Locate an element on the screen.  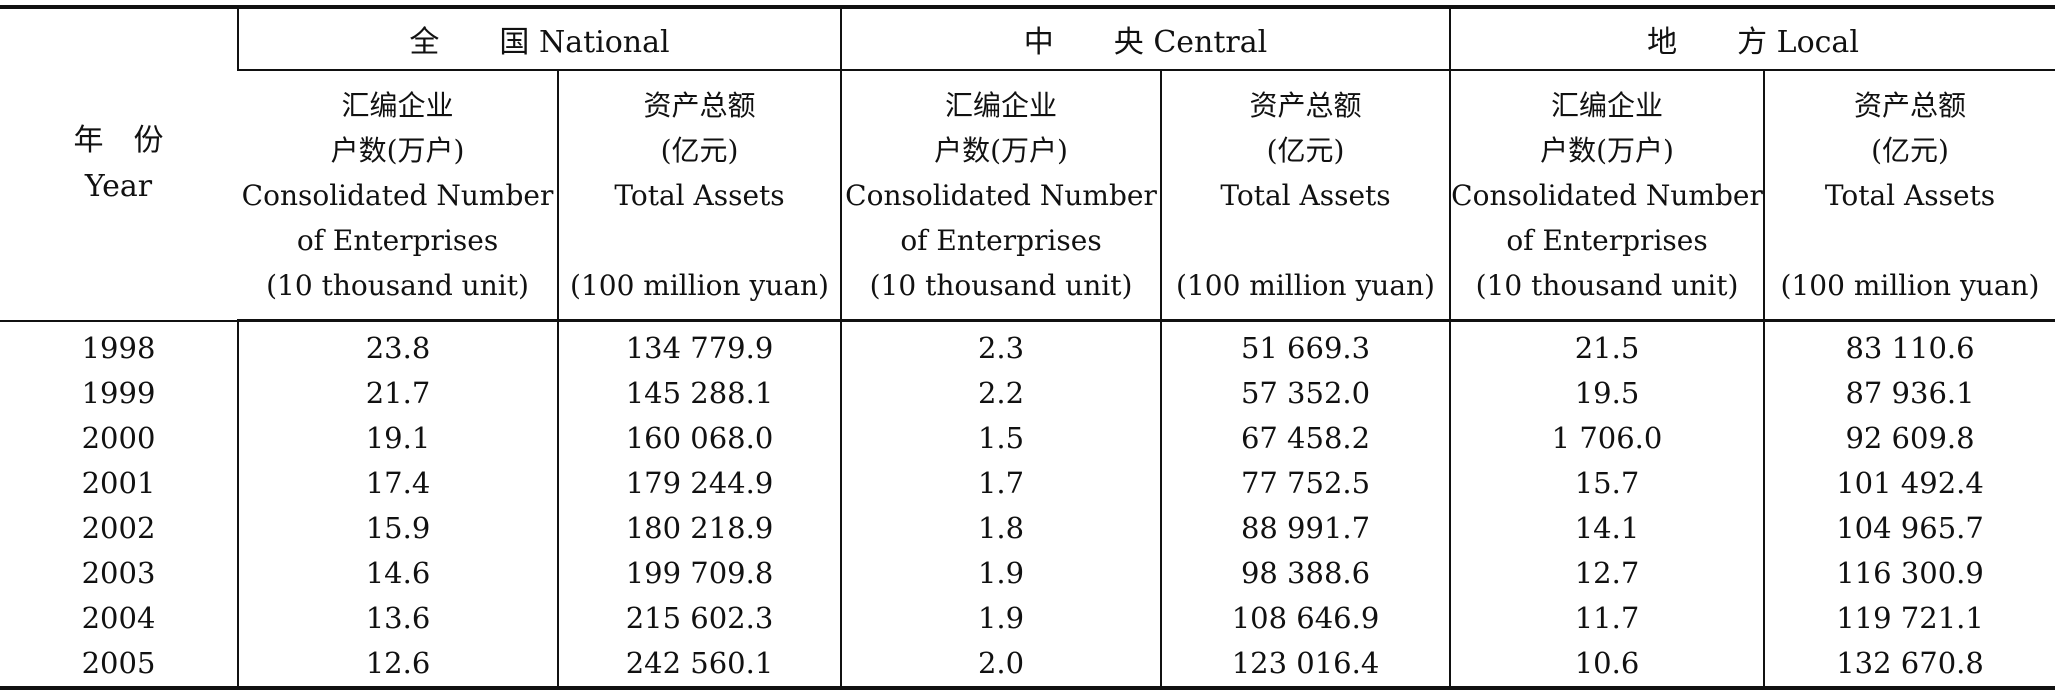
national-assets-cell: 242 560.1 is located at coordinates (699, 665).